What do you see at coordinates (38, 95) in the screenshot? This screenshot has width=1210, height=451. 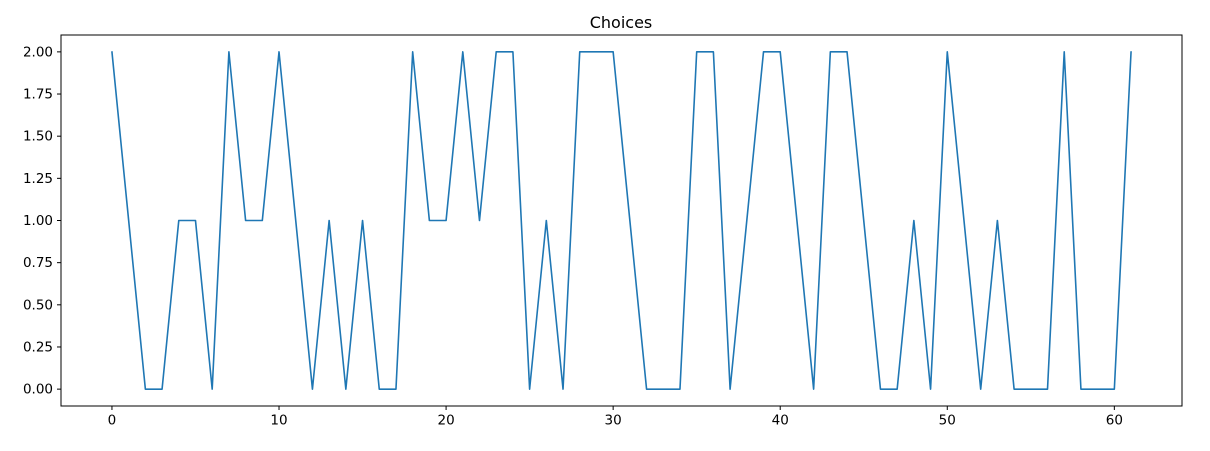 I see `y-tick-label: 1.75` at bounding box center [38, 95].